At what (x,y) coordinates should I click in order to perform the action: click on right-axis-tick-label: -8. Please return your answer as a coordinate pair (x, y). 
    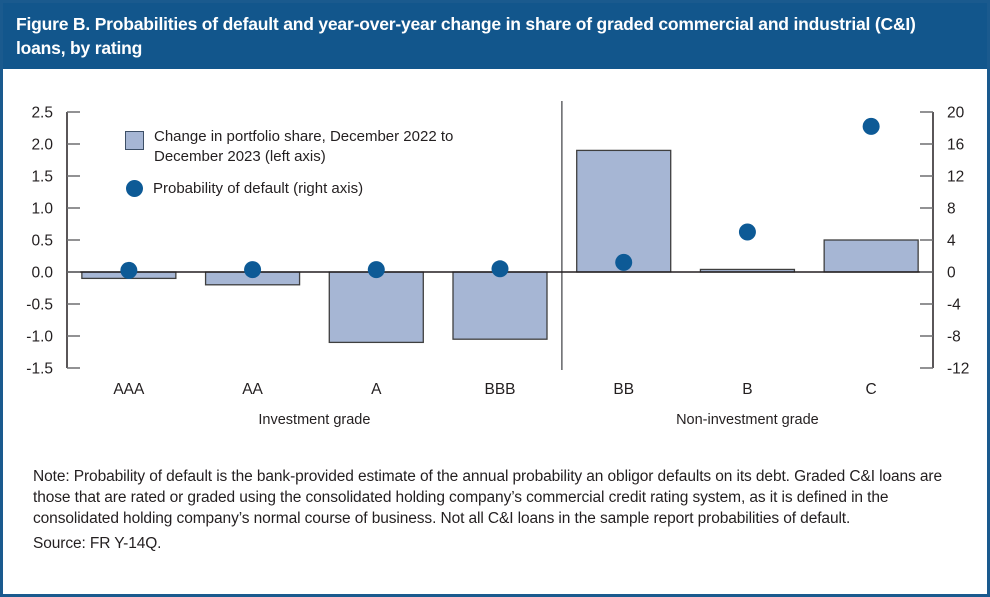
    Looking at the image, I should click on (954, 337).